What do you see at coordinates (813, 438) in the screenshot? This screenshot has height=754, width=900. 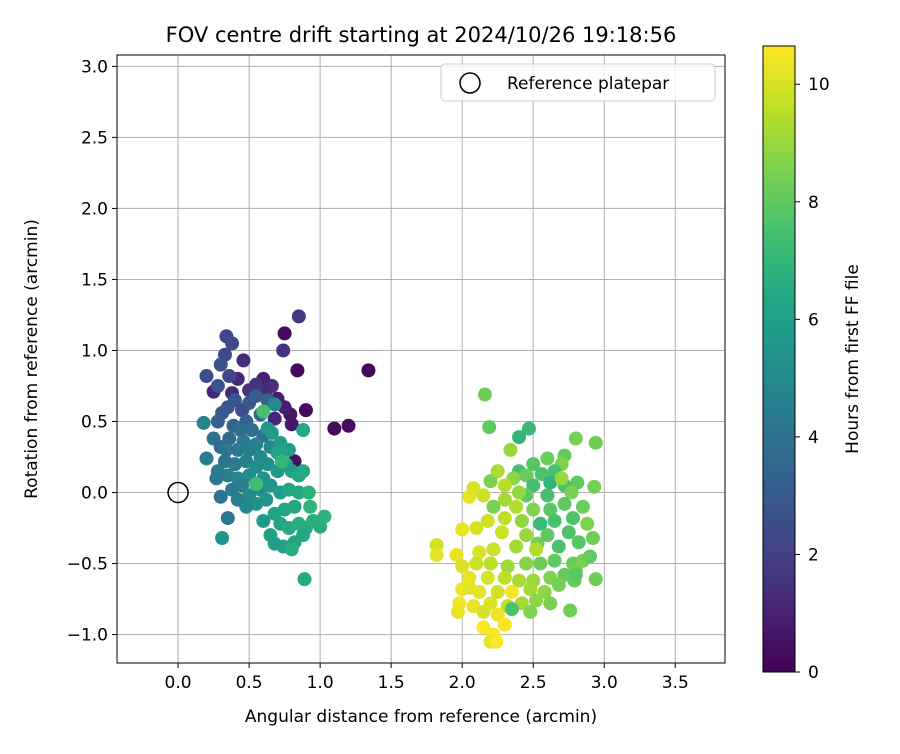 I see `colorbar-tick-label: 4` at bounding box center [813, 438].